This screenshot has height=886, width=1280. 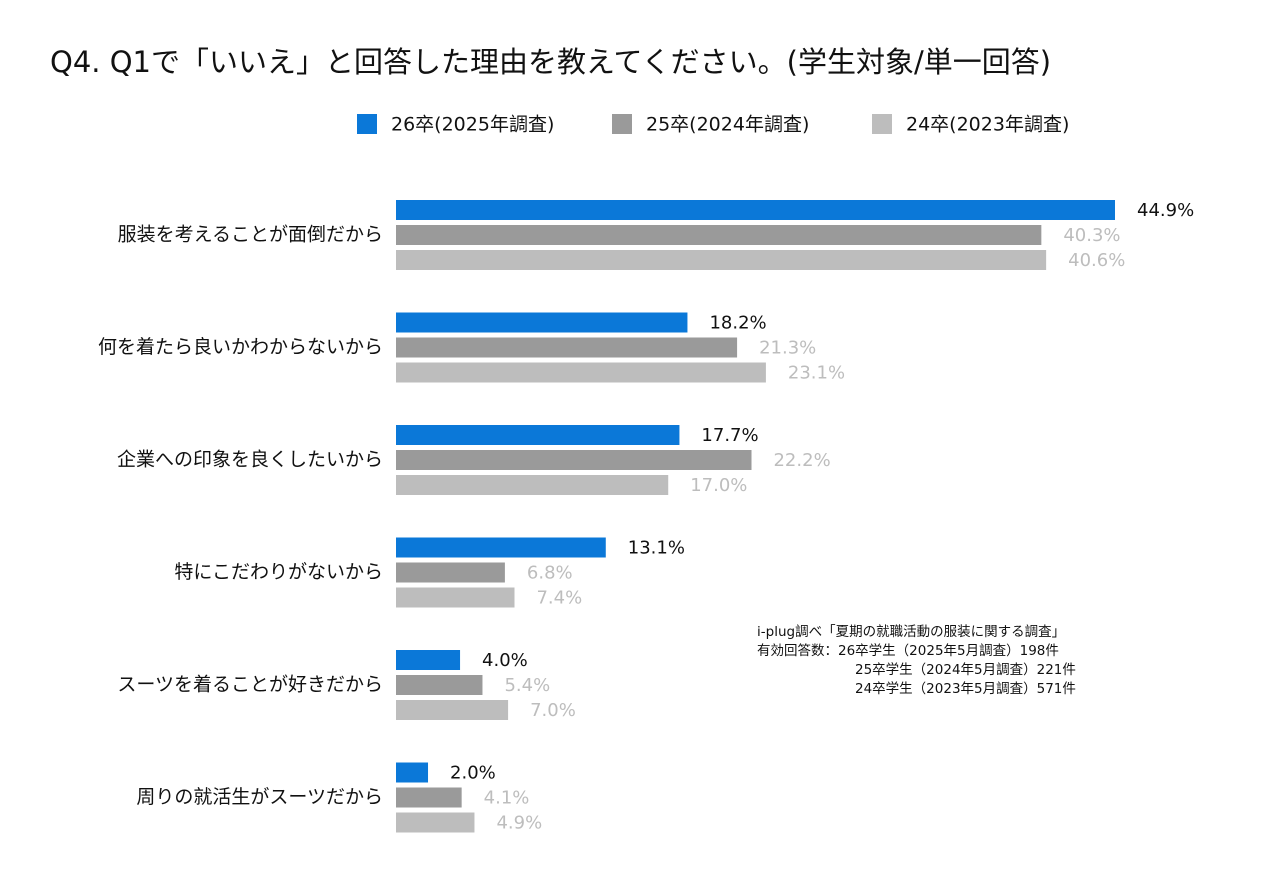 I want to click on value-label: 22.2%, so click(x=801, y=460).